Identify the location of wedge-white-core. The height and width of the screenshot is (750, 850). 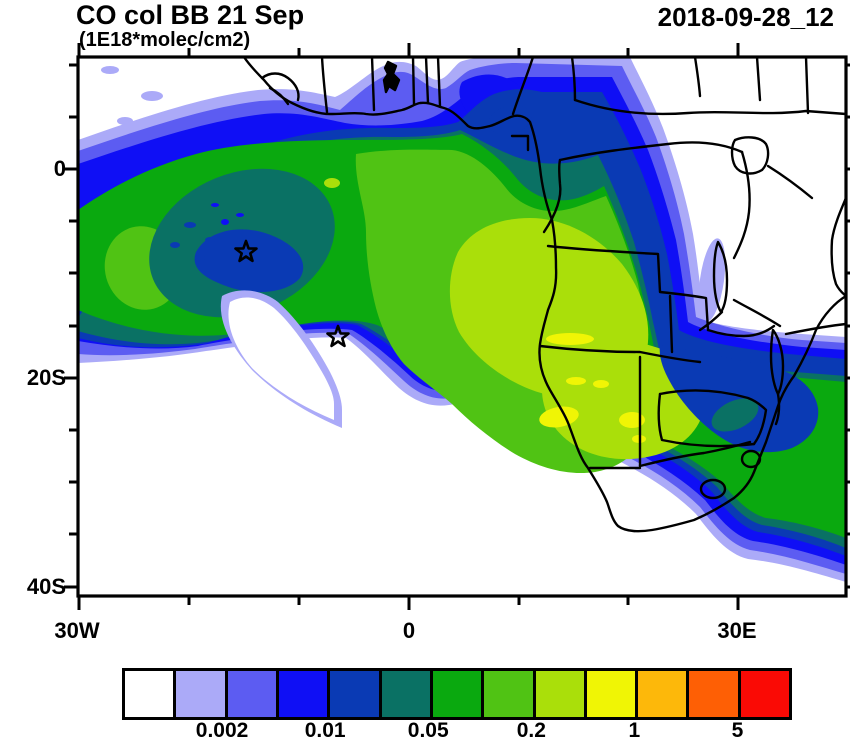
(281, 358).